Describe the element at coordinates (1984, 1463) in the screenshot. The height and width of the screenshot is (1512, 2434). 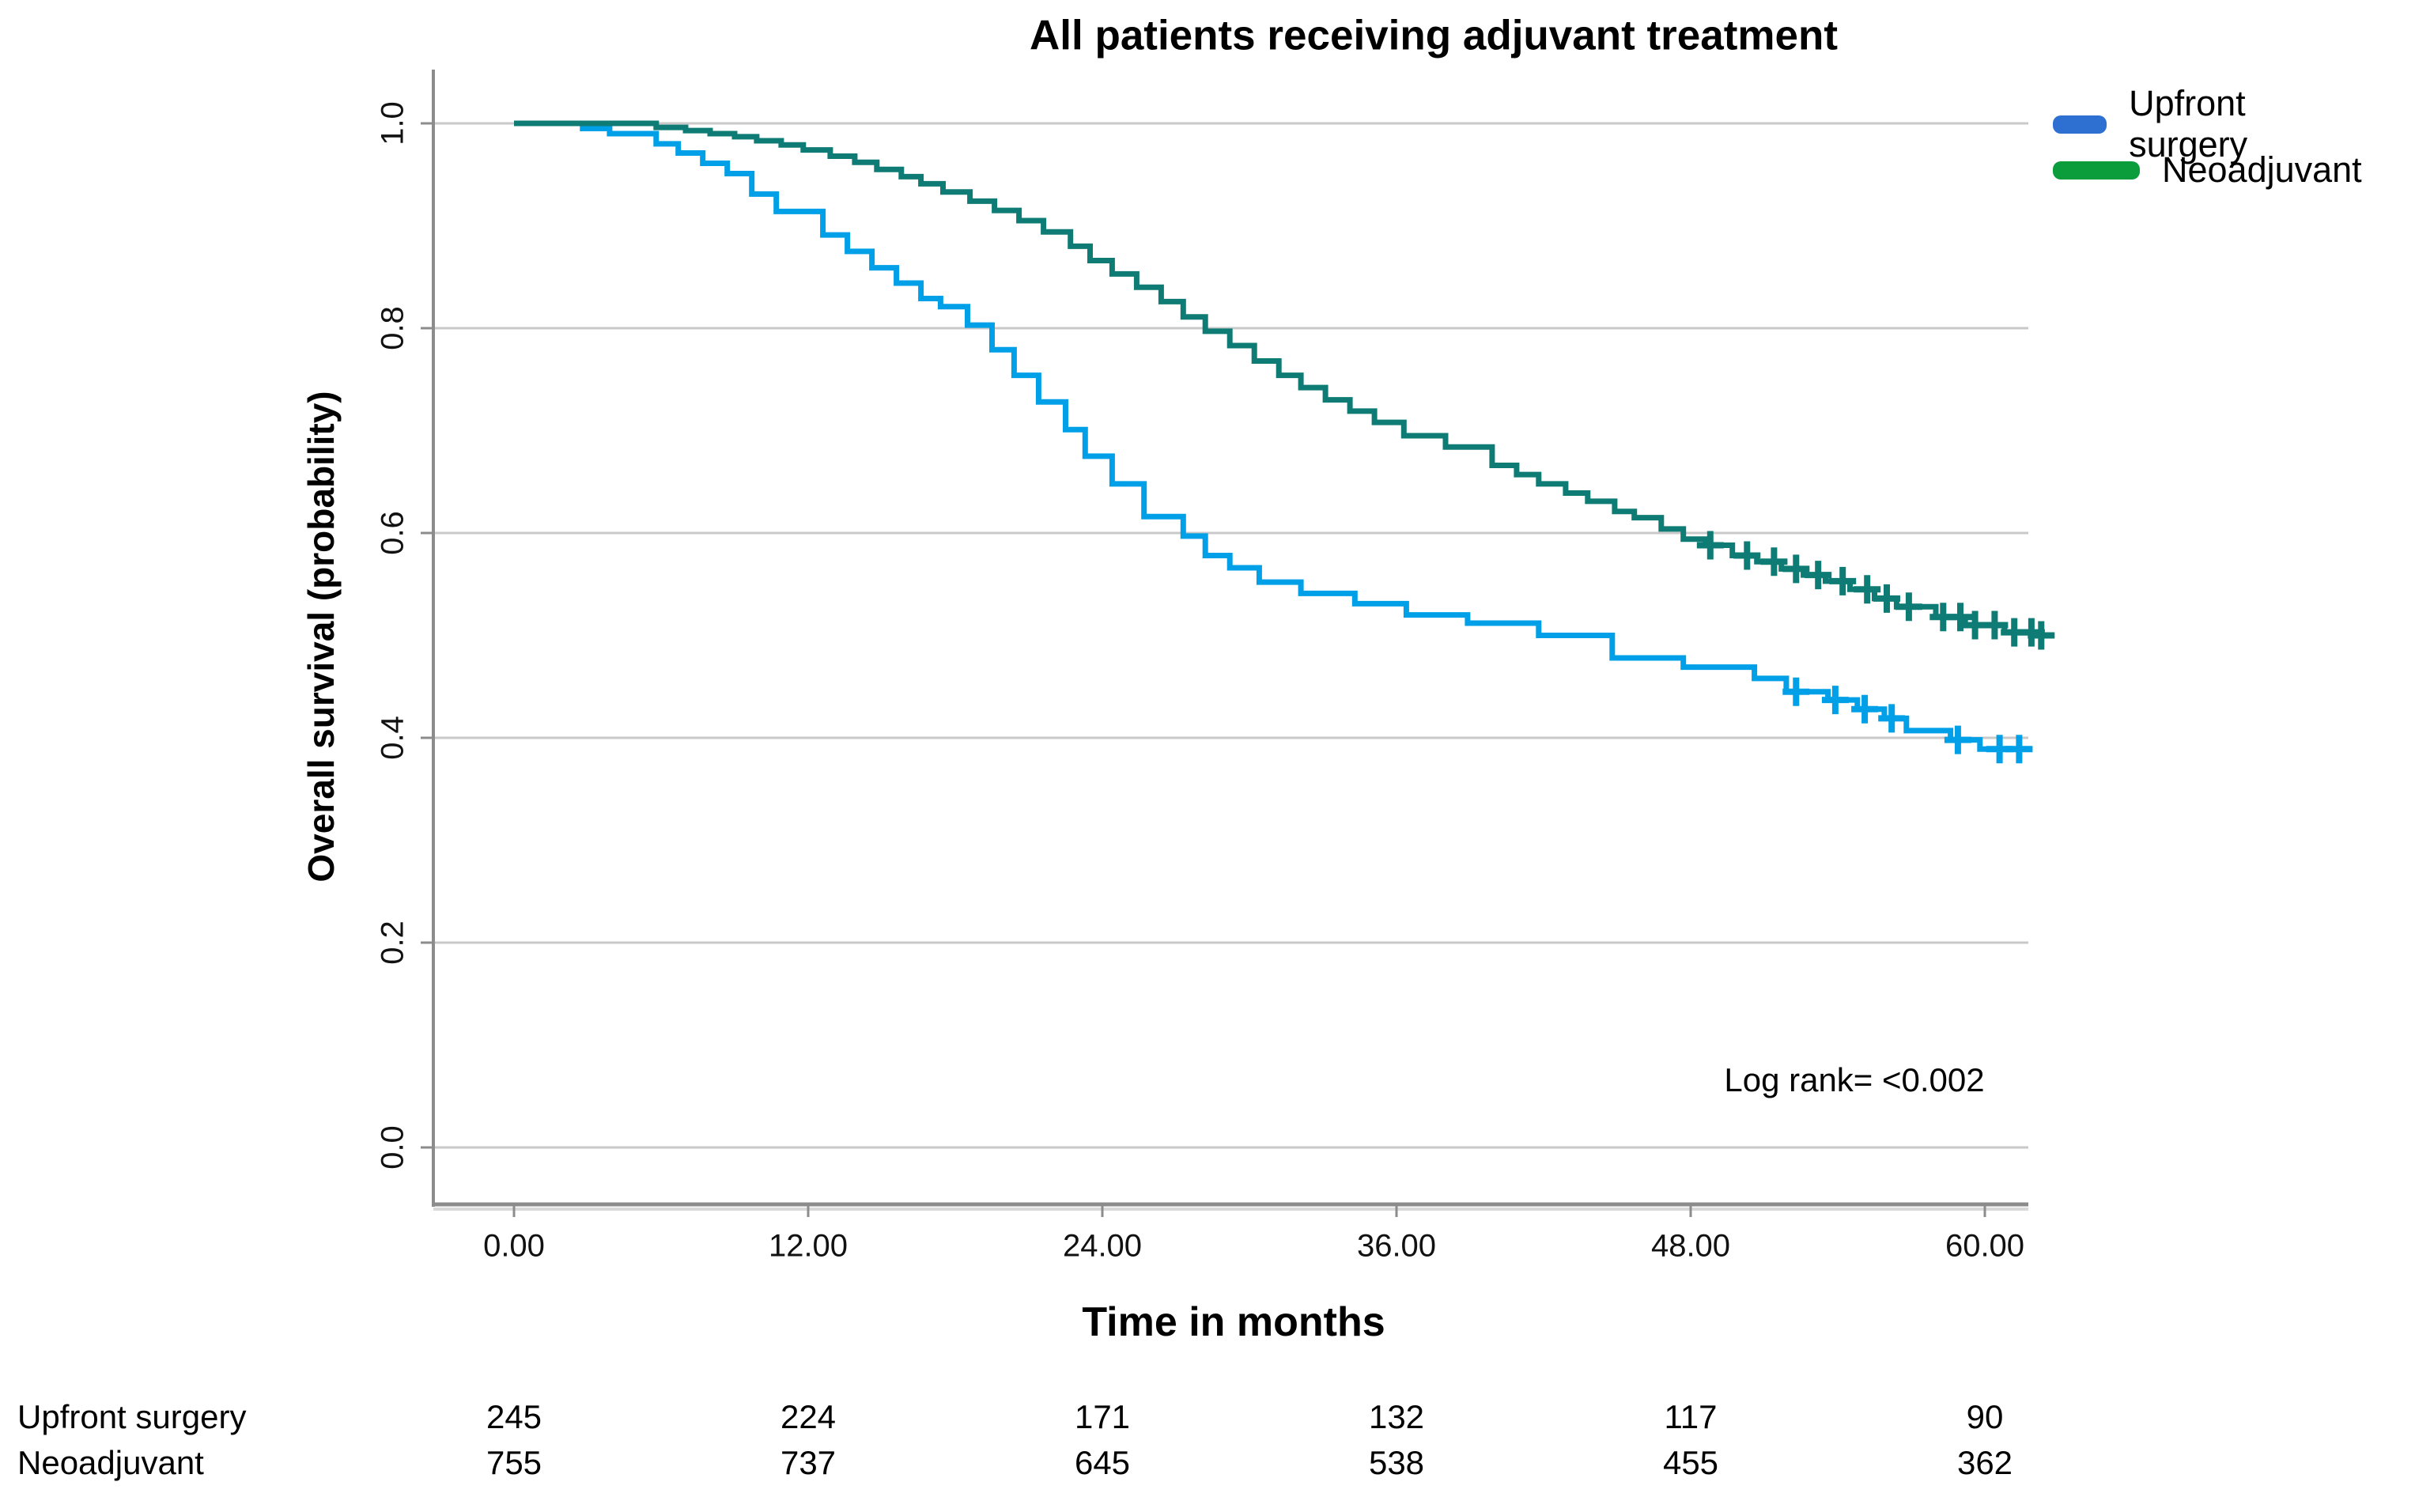
I see `risk-count: 362` at that location.